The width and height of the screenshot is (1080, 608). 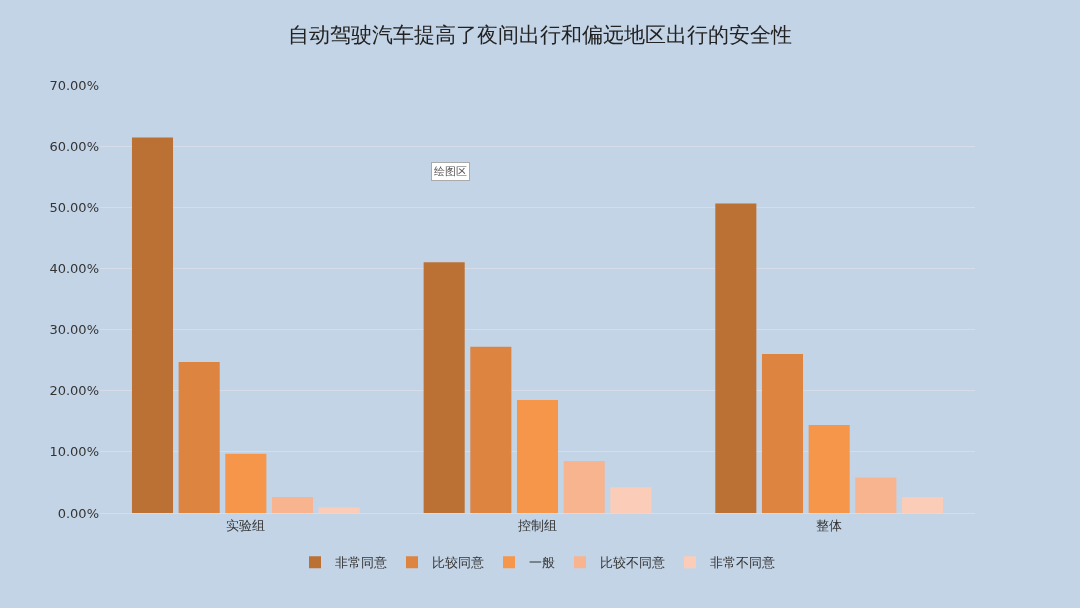 What do you see at coordinates (246, 525) in the screenshot?
I see `x-tick-label: 实验组` at bounding box center [246, 525].